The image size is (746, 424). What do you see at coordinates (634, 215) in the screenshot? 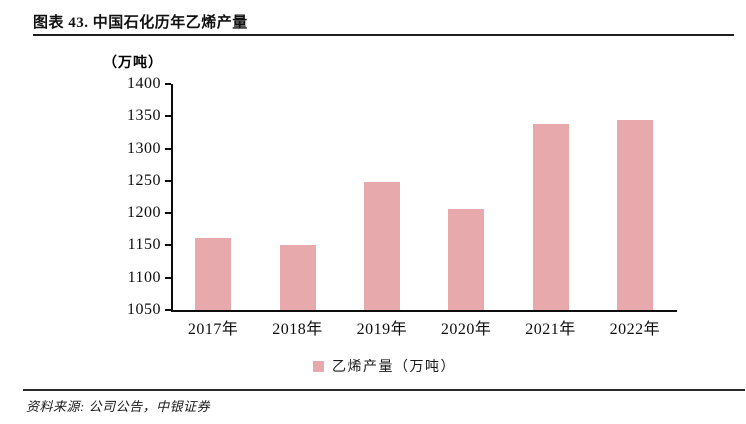
I see `bar-2022年` at bounding box center [634, 215].